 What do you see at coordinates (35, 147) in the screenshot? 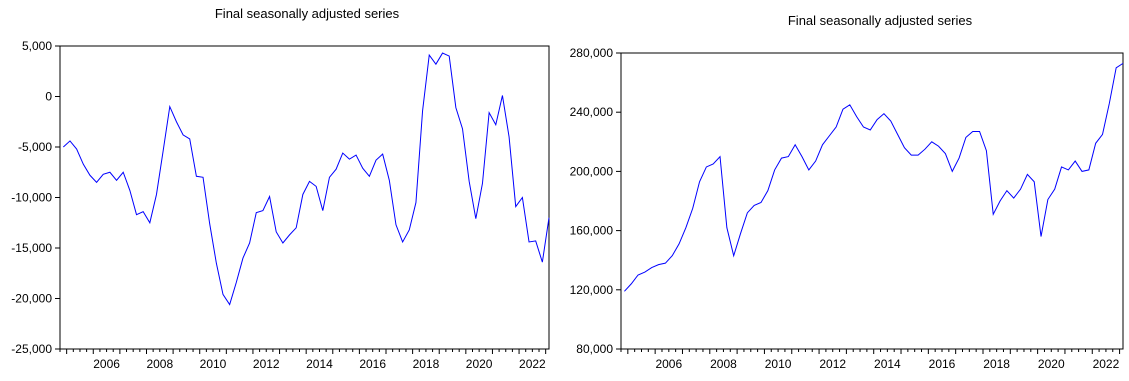
I see `chart-left-y-tick-label: -5,000` at bounding box center [35, 147].